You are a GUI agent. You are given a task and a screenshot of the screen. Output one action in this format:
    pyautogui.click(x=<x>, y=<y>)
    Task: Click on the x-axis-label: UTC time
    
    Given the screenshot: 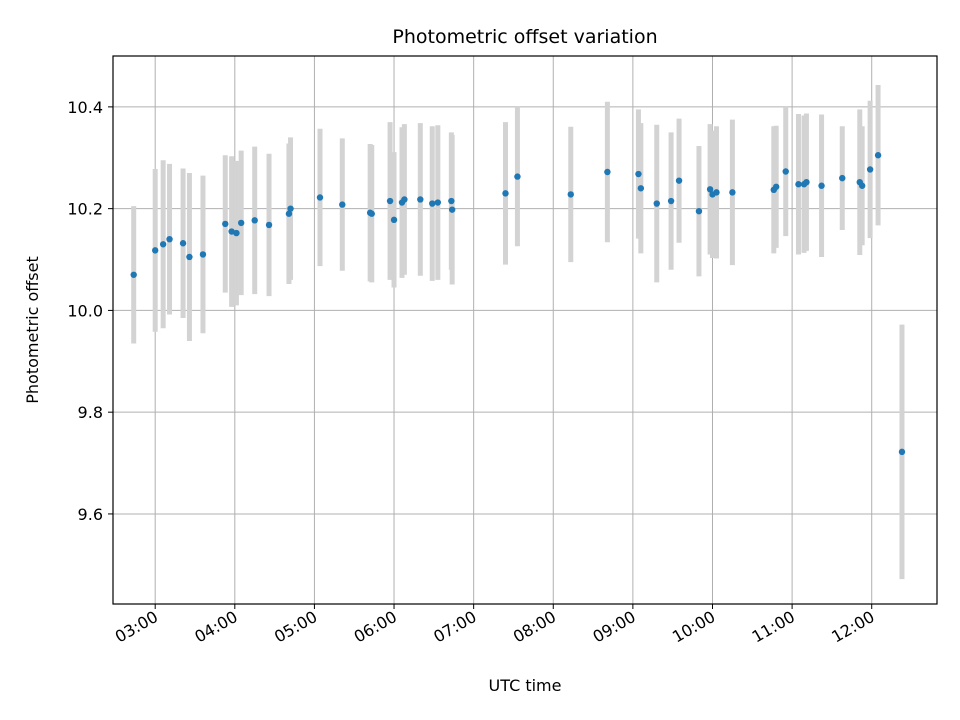 What is the action you would take?
    pyautogui.click(x=525, y=685)
    